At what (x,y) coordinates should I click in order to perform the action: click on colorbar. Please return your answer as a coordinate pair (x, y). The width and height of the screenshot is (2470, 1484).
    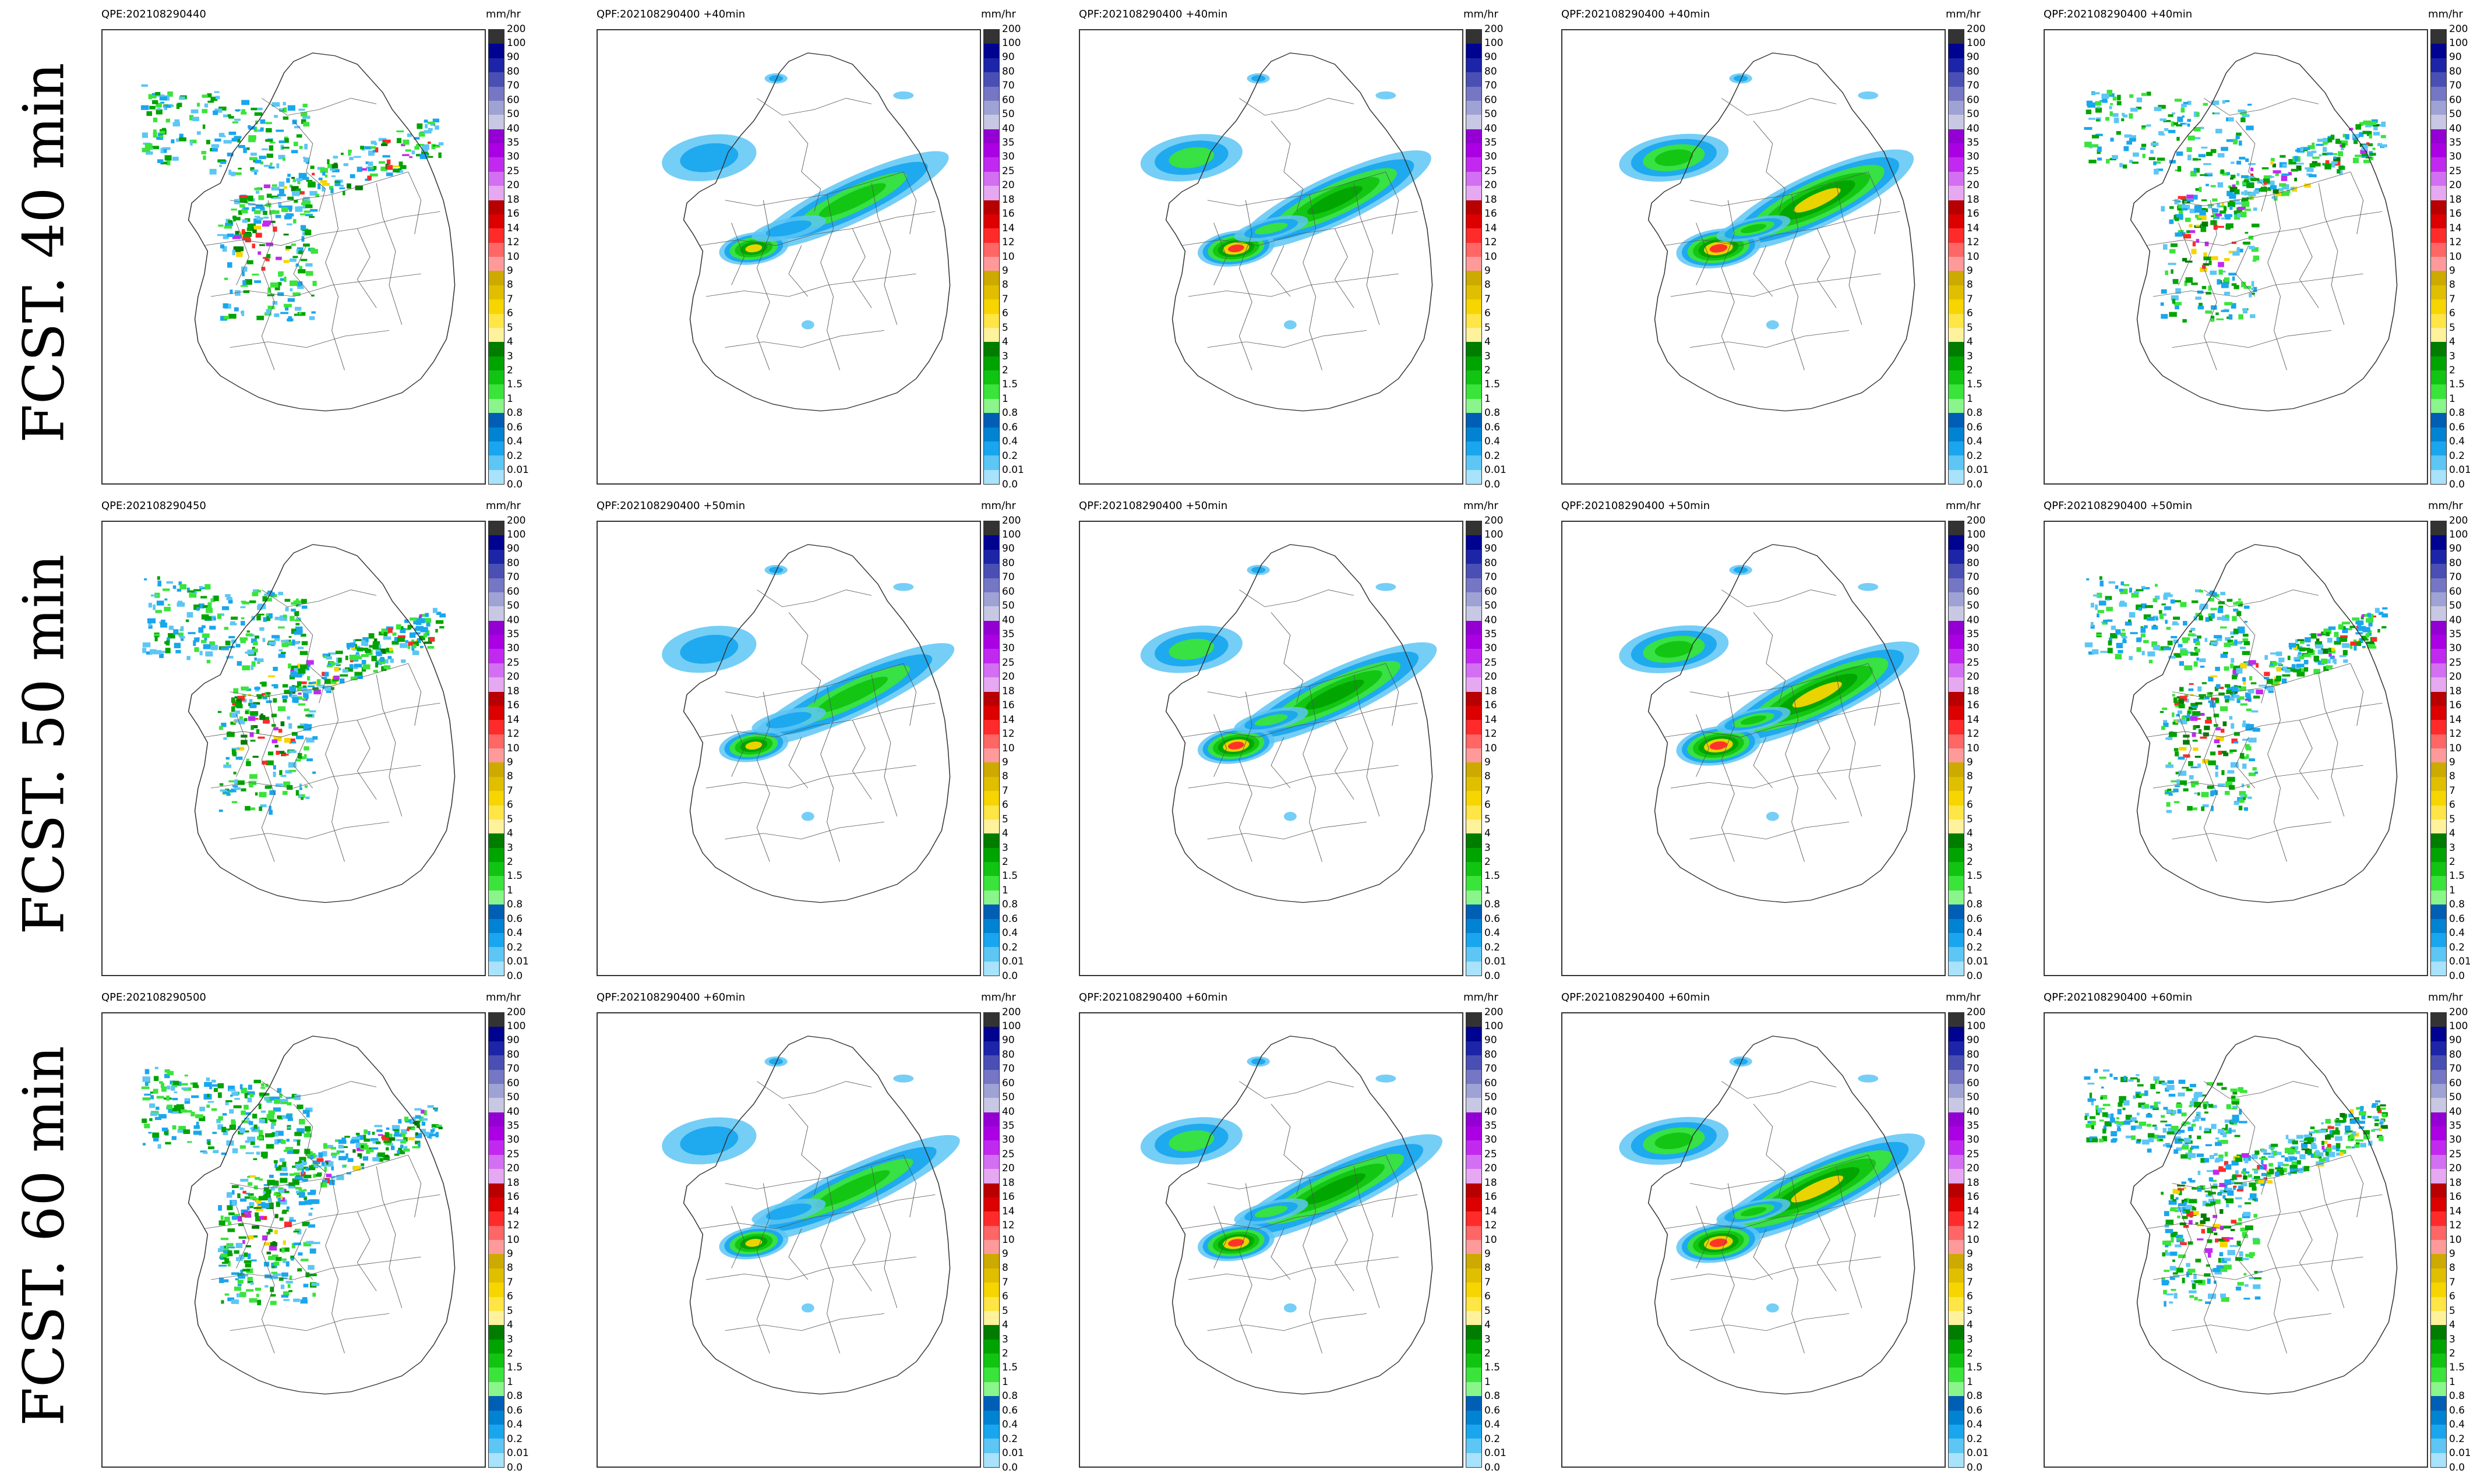
    Looking at the image, I should click on (1474, 1240).